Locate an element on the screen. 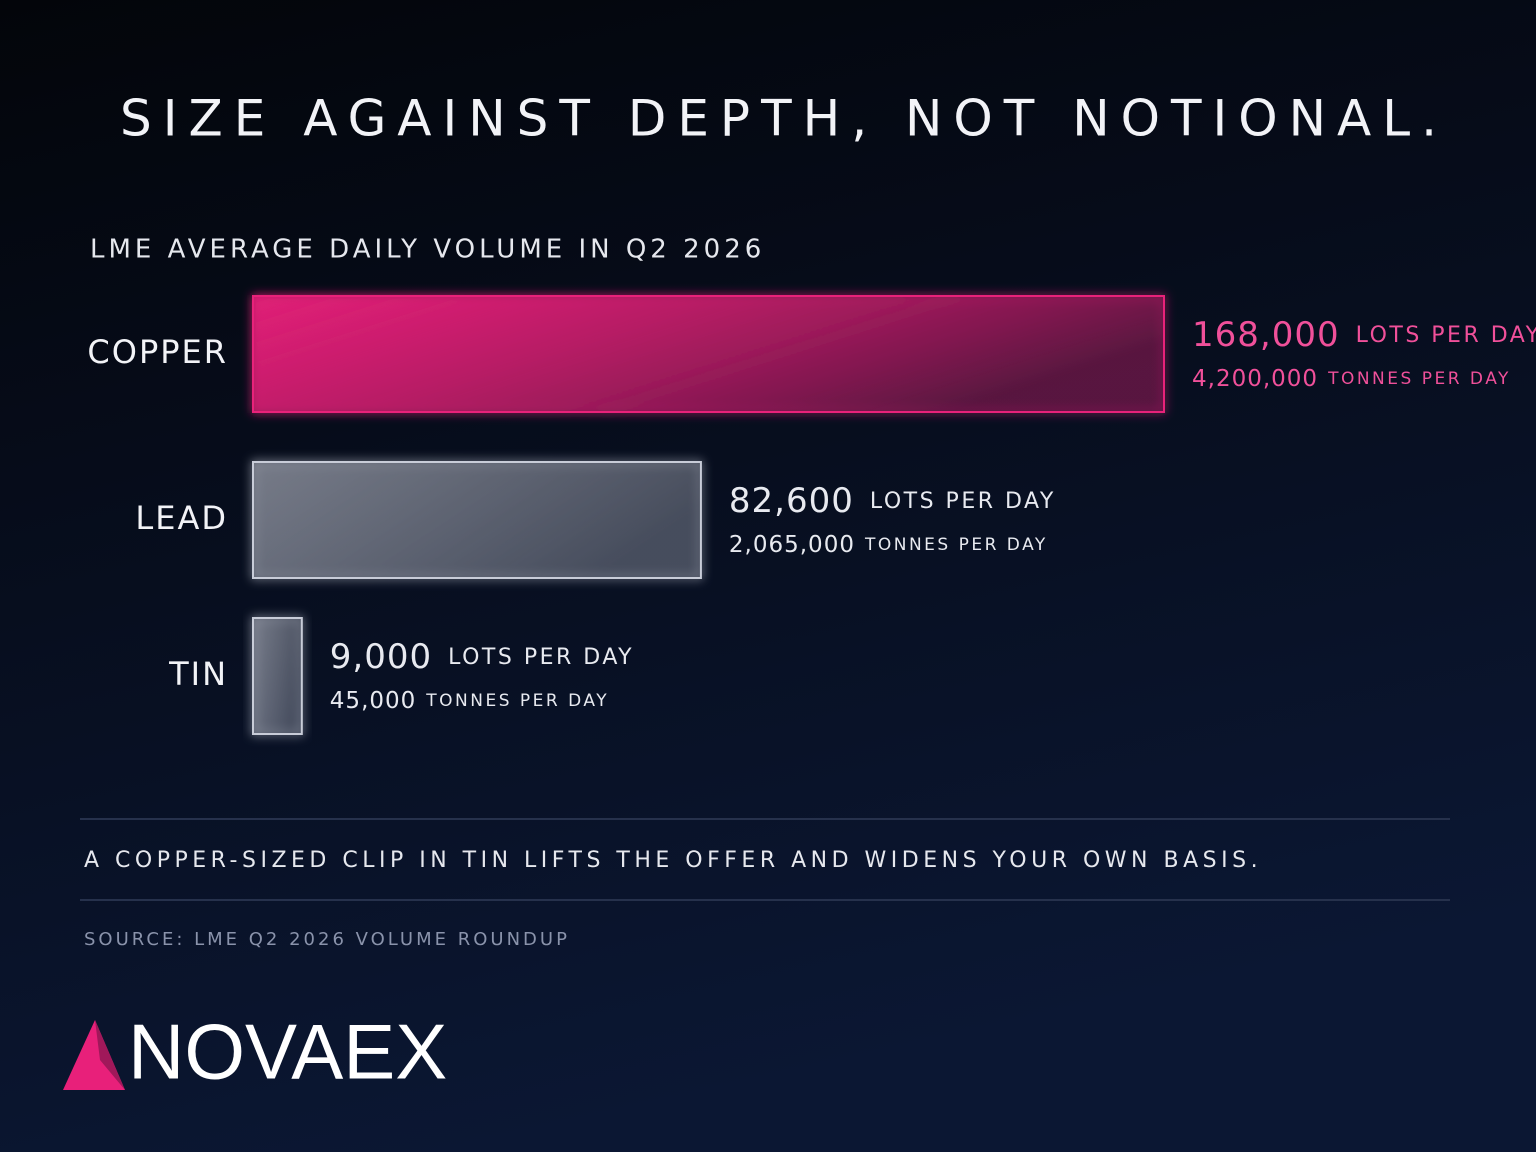 This screenshot has height=1152, width=1536. brand: NOVAEX is located at coordinates (287, 1052).